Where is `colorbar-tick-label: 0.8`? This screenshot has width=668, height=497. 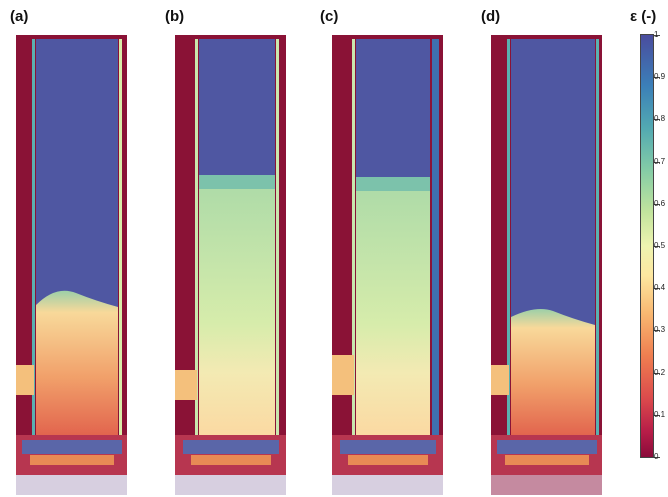 colorbar-tick-label: 0.8 is located at coordinates (660, 119).